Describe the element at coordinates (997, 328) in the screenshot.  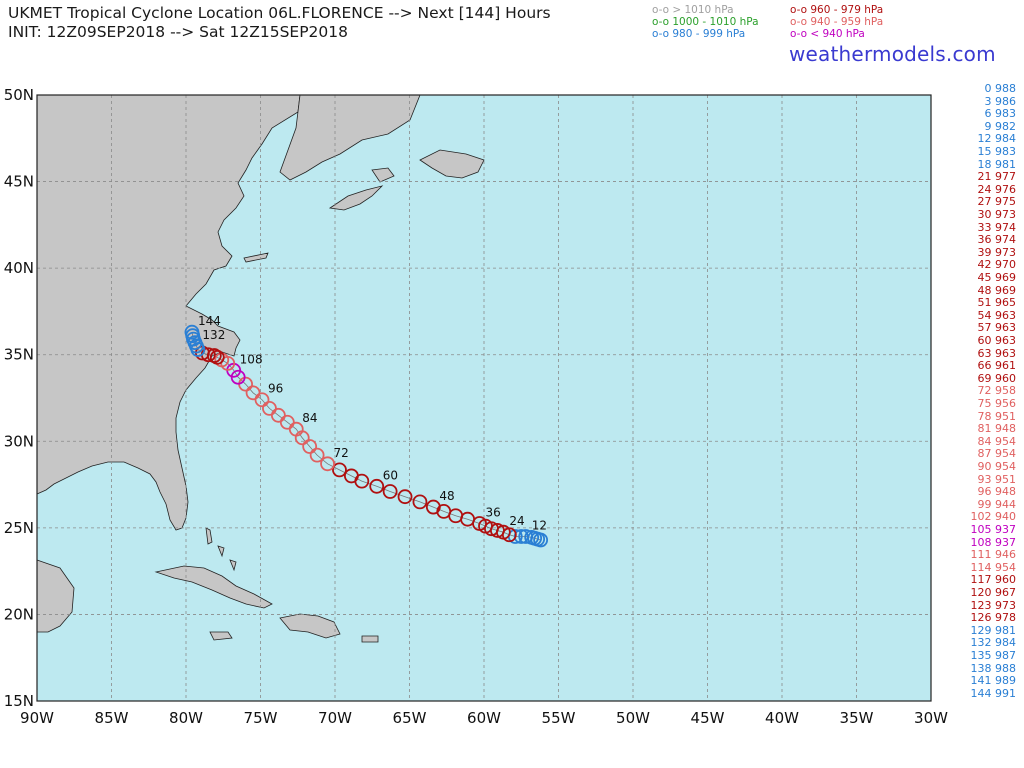
I see `pressure-list-item: 57 963` at that location.